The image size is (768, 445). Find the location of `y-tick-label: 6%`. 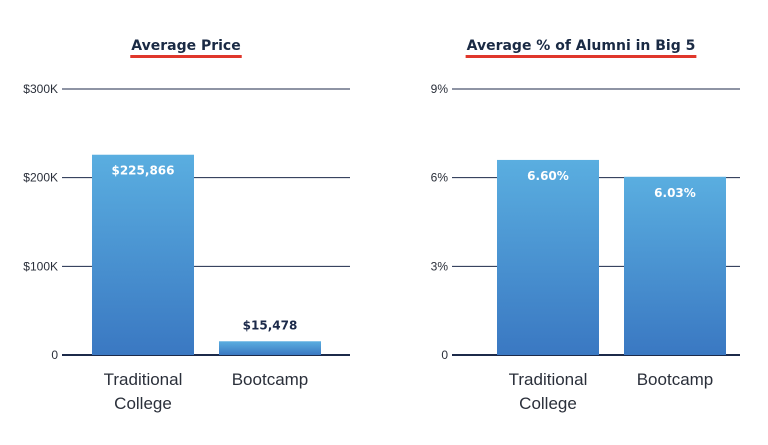

y-tick-label: 6% is located at coordinates (440, 178).